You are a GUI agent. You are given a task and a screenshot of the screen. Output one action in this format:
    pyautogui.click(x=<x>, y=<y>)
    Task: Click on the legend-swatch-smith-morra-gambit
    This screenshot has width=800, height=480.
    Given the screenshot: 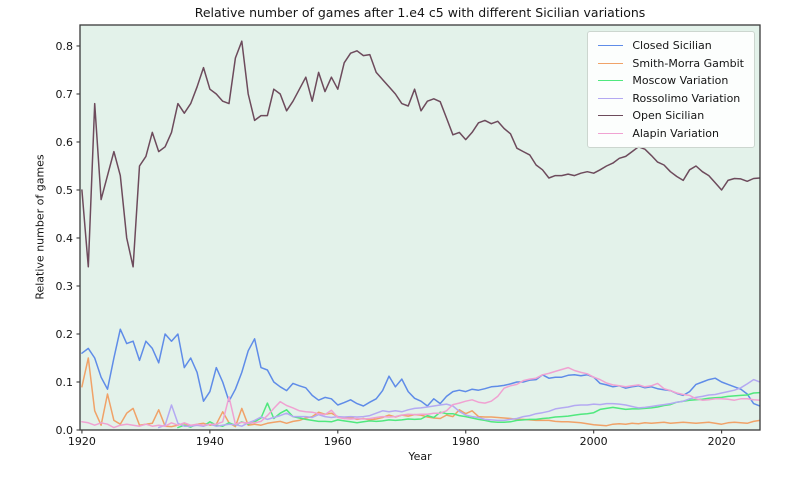 What is the action you would take?
    pyautogui.click(x=611, y=63)
    